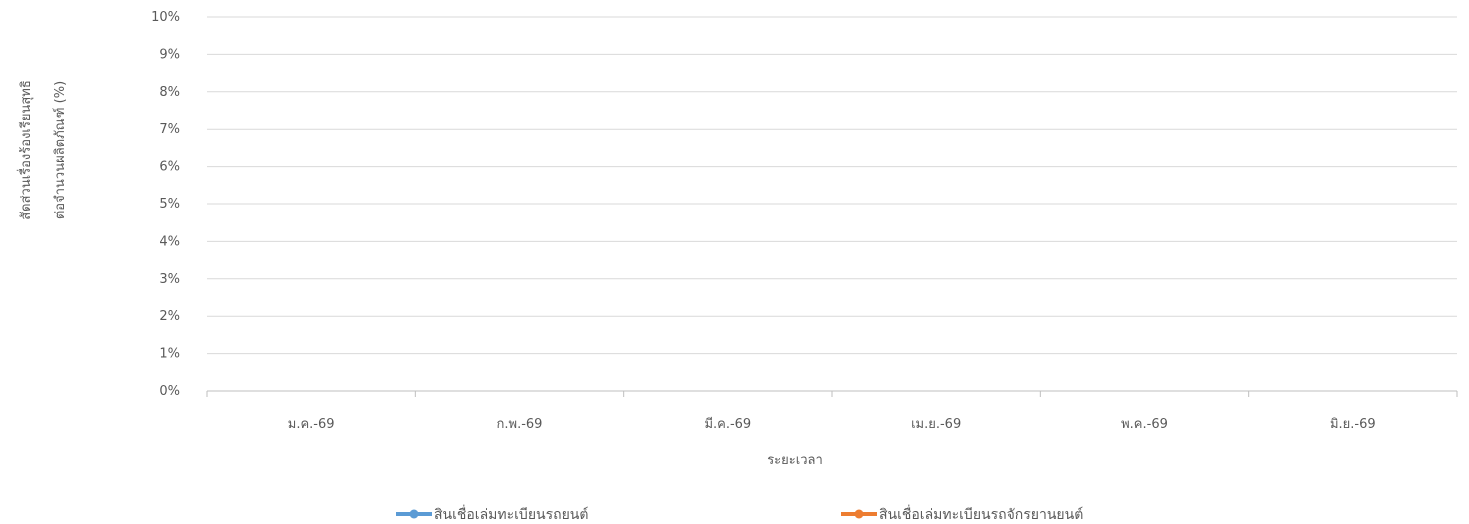 Image resolution: width=1469 pixels, height=524 pixels. Describe the element at coordinates (169, 391) in the screenshot. I see `y-tick-label: 0%` at that location.